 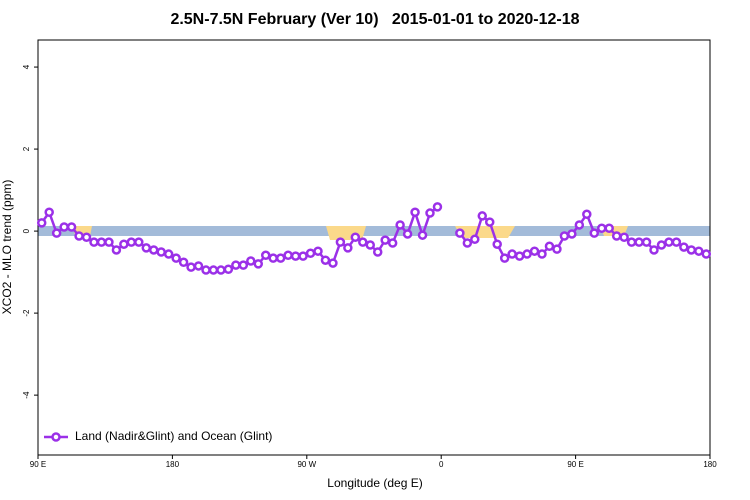 What do you see at coordinates (7, 247) in the screenshot?
I see `y-axis-label: XCO2 - MLO trend (ppm)` at bounding box center [7, 247].